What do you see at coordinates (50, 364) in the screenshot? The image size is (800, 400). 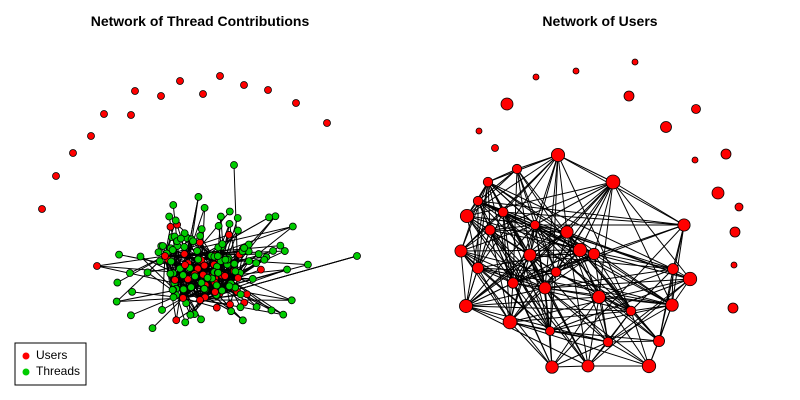 I see `legend: Users Threads` at bounding box center [50, 364].